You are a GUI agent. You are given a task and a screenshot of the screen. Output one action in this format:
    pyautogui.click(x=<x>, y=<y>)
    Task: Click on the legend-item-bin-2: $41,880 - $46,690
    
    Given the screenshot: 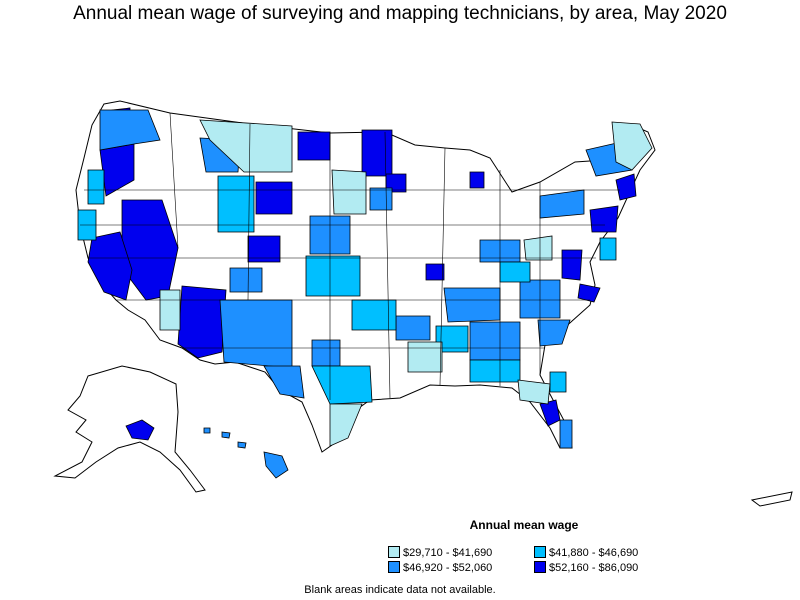 What is the action you would take?
    pyautogui.click(x=586, y=553)
    